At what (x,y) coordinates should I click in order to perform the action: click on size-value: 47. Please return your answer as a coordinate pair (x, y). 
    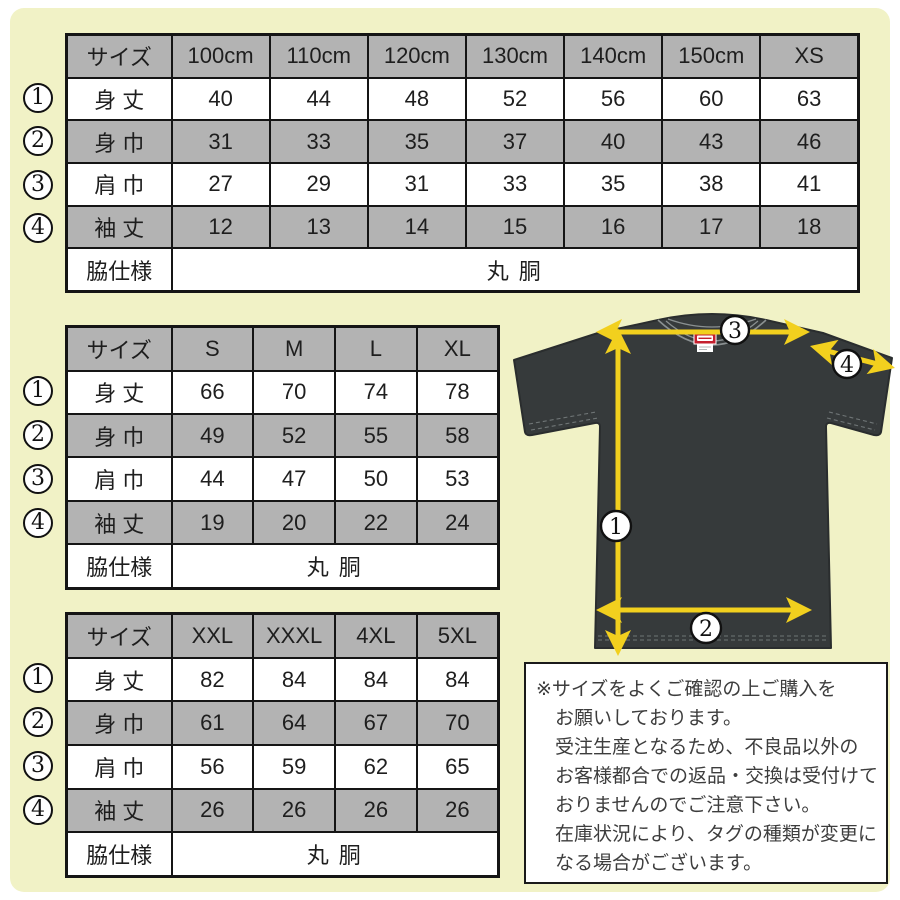
    Looking at the image, I should click on (294, 479).